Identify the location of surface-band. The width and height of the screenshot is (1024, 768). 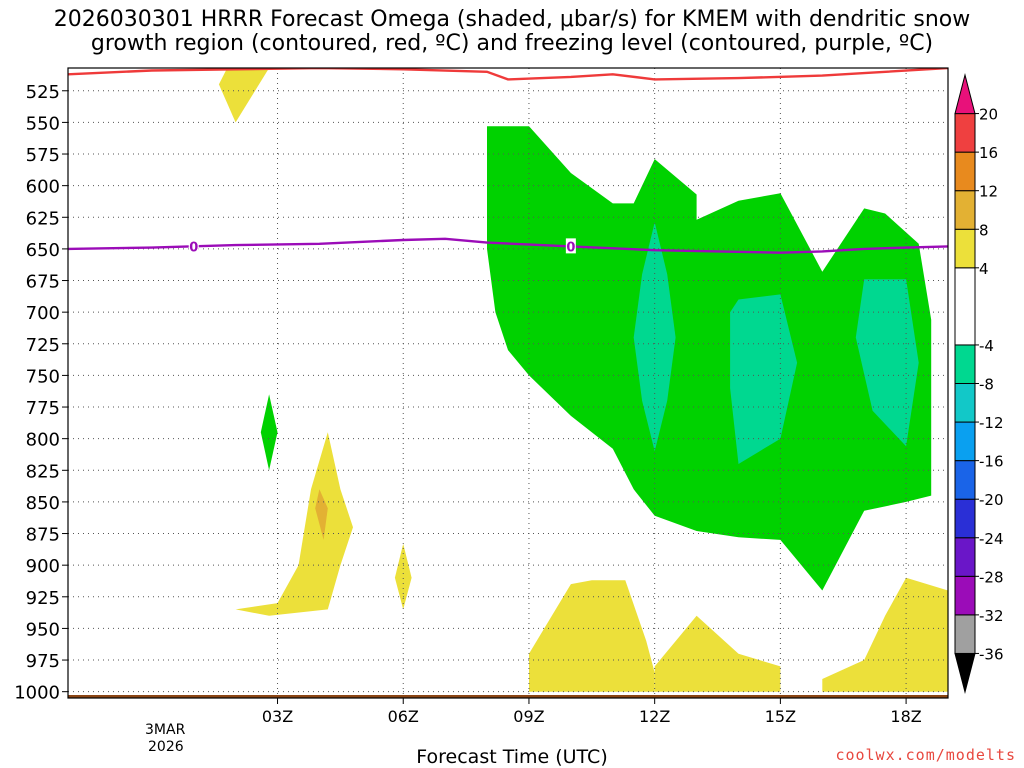
(508, 696).